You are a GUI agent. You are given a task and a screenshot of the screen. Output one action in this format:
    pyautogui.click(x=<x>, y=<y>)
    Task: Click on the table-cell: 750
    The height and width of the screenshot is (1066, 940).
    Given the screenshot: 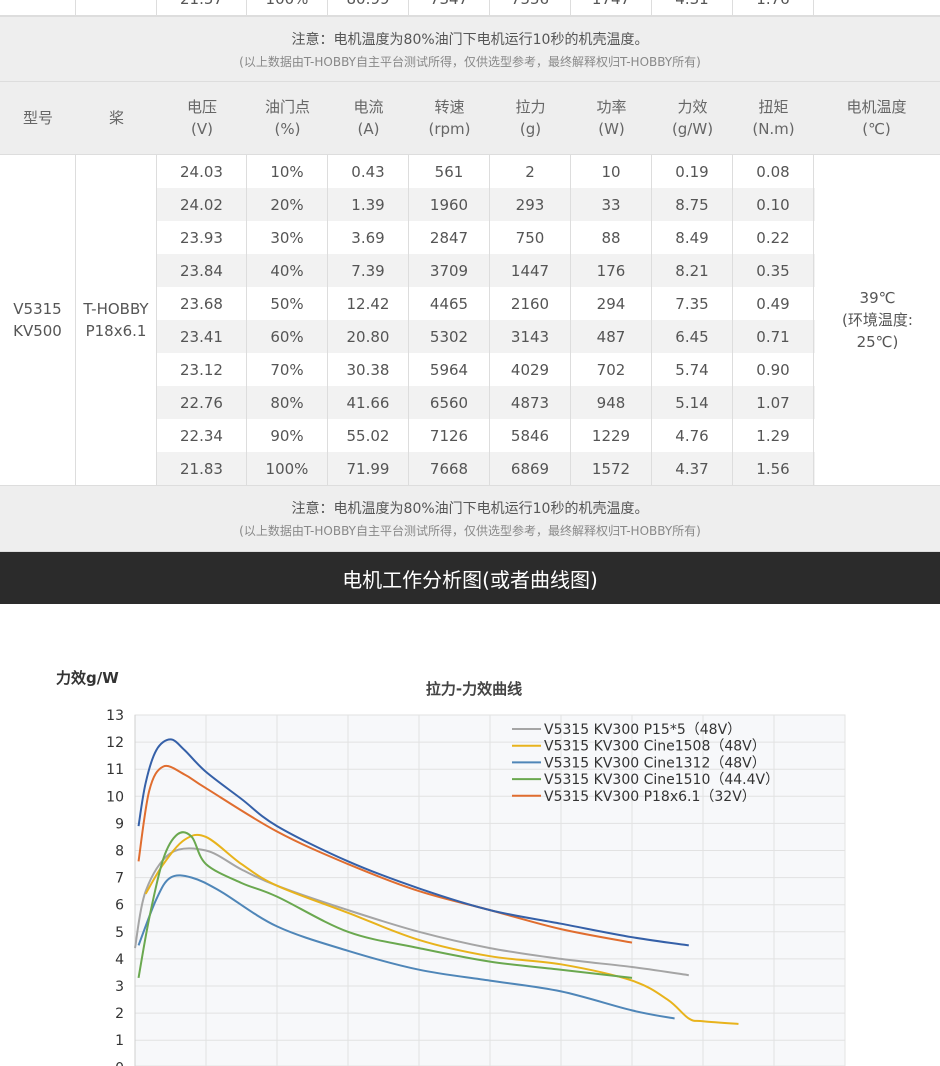 What is the action you would take?
    pyautogui.click(x=530, y=237)
    